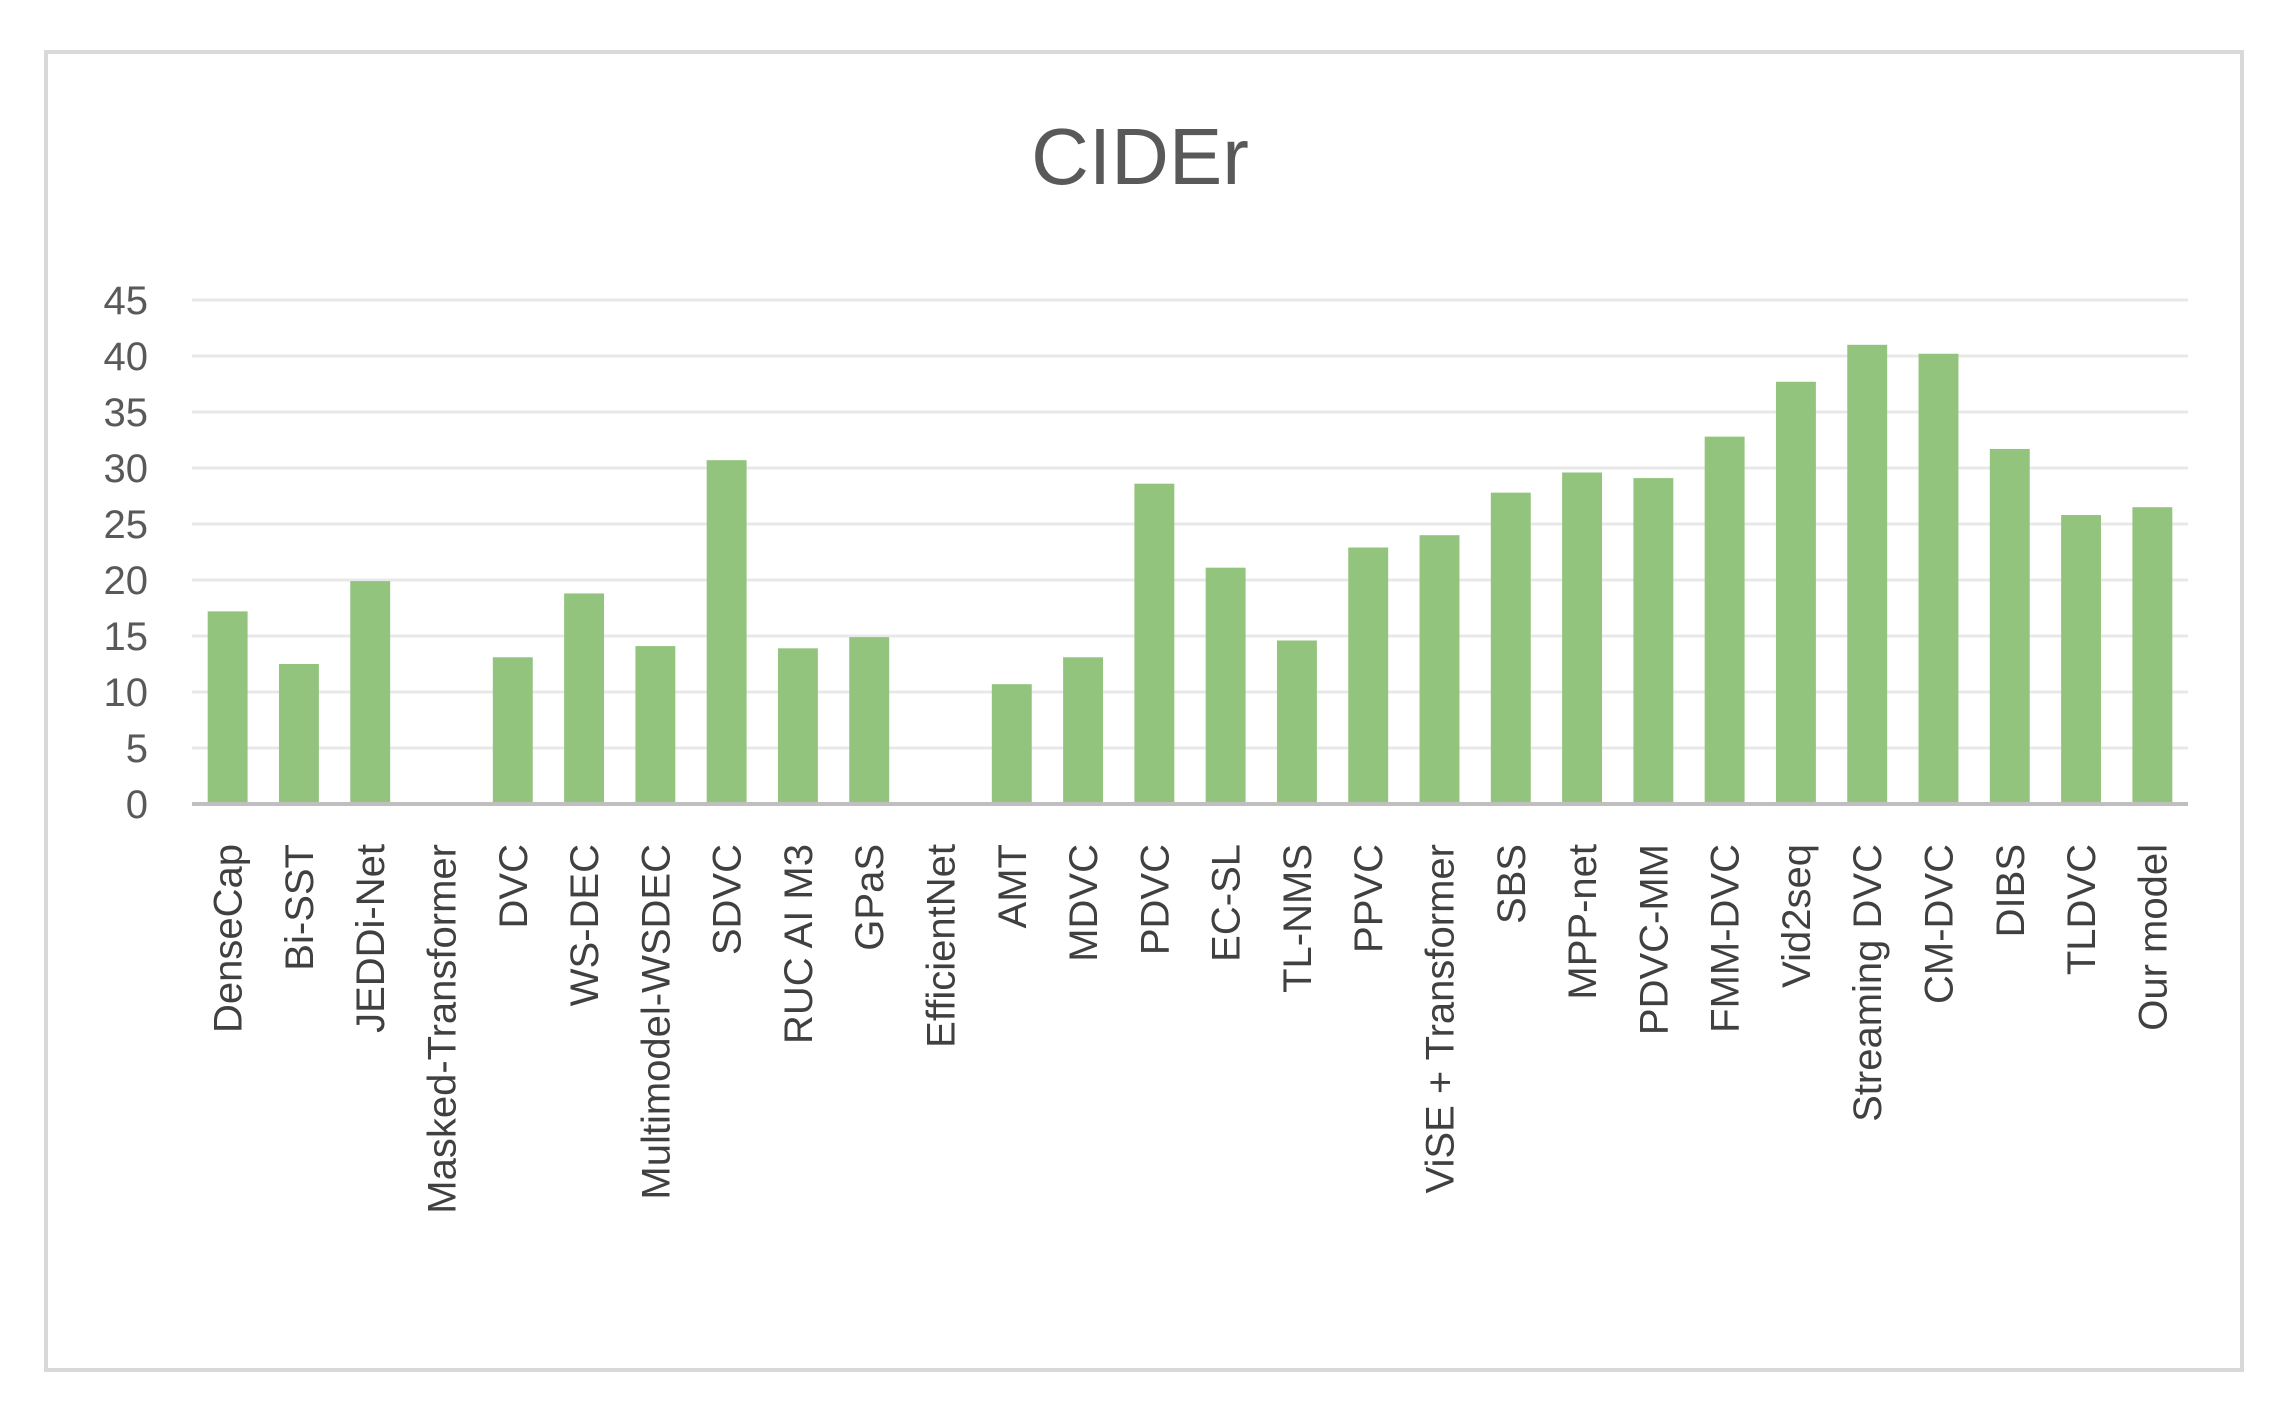  What do you see at coordinates (870, 897) in the screenshot?
I see `x-category-label: GPaS` at bounding box center [870, 897].